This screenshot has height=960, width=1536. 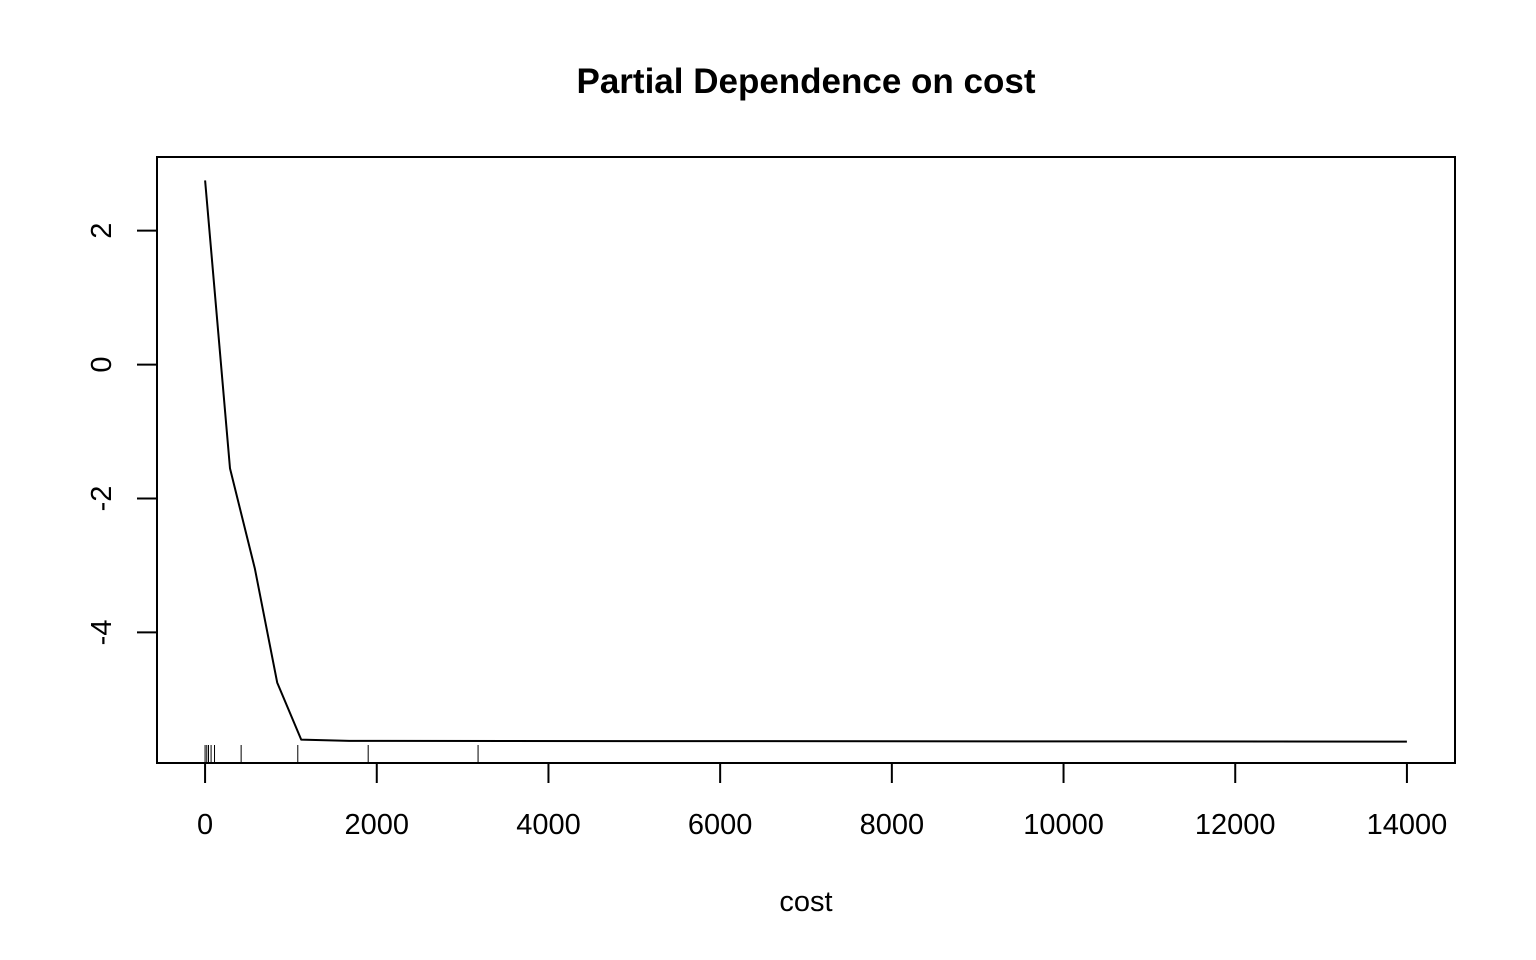 I want to click on y-axis: 2 0 -2 -4, so click(x=122, y=434).